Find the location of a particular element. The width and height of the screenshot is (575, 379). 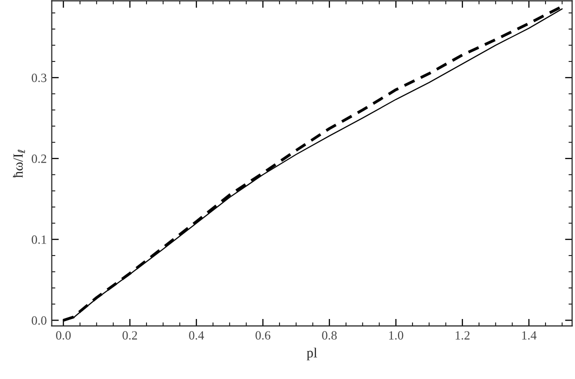

x-tick-label: 0.6 is located at coordinates (263, 335).